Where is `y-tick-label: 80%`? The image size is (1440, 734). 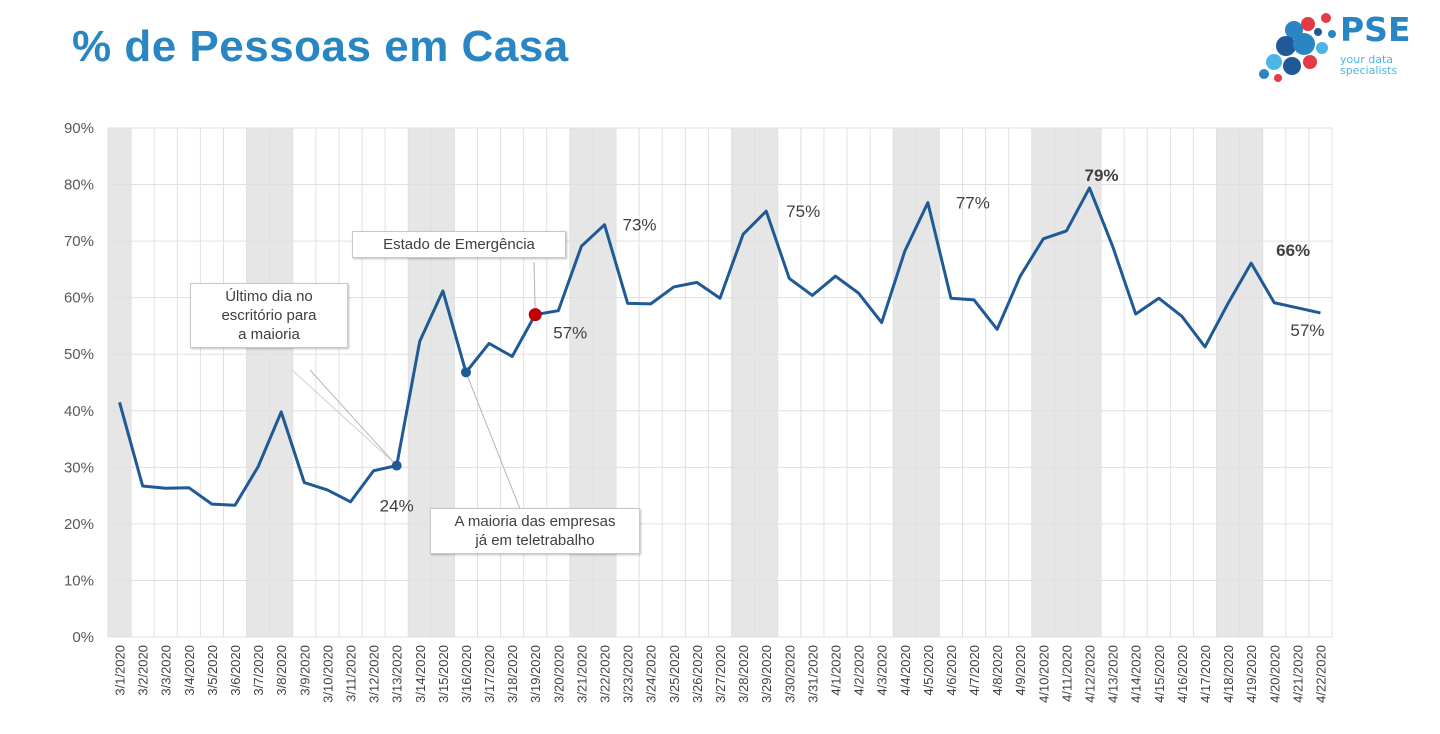 y-tick-label: 80% is located at coordinates (79, 185).